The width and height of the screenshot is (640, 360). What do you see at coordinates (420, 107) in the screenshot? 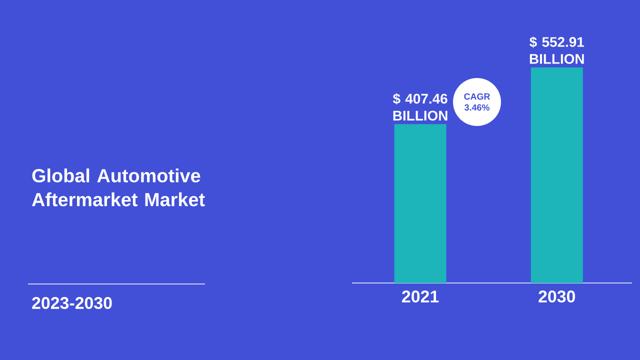
I see `data-label: $ 407.46 BILLION` at bounding box center [420, 107].